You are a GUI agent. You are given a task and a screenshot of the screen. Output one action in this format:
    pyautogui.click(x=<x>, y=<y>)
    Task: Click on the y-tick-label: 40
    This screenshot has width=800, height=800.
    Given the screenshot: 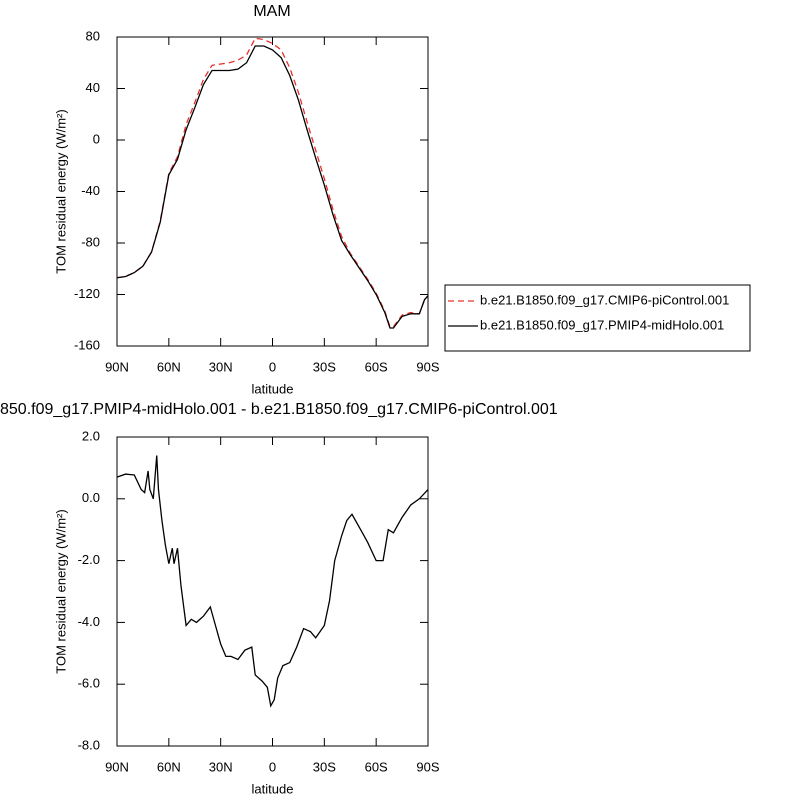 What is the action you would take?
    pyautogui.click(x=93, y=87)
    